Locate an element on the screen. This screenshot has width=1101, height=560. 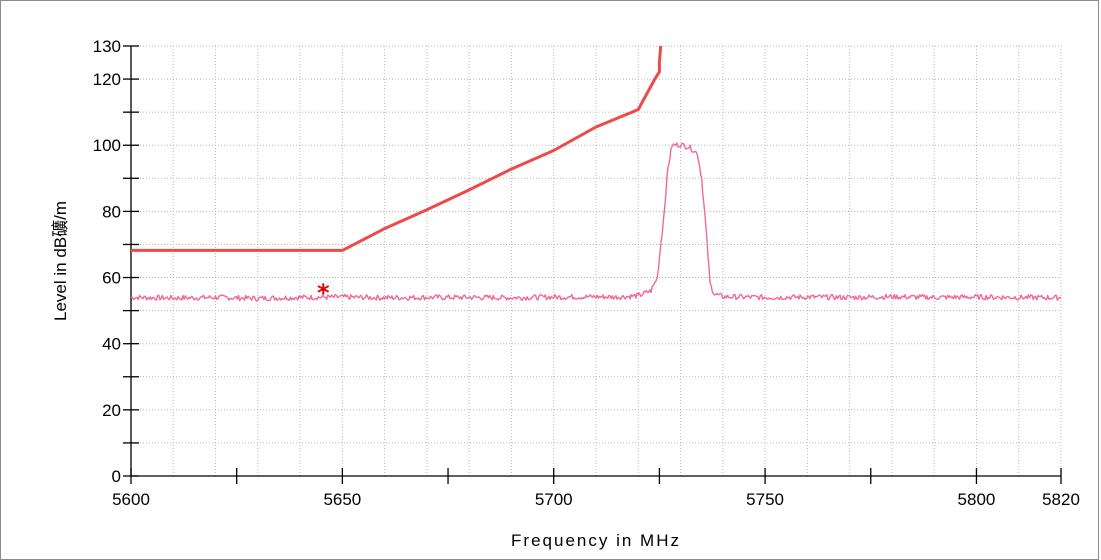
x-tick-label: 5820 is located at coordinates (1061, 499).